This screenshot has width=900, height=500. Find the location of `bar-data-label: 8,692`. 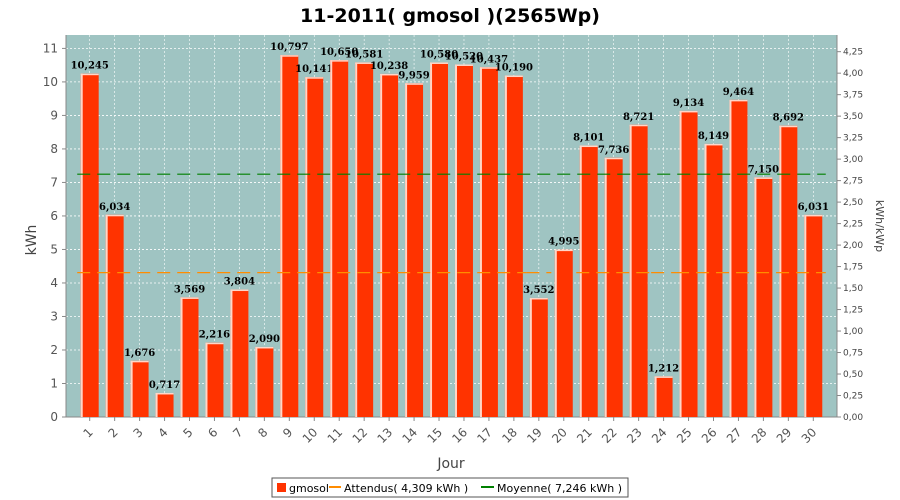

bar-data-label: 8,692 is located at coordinates (788, 118).